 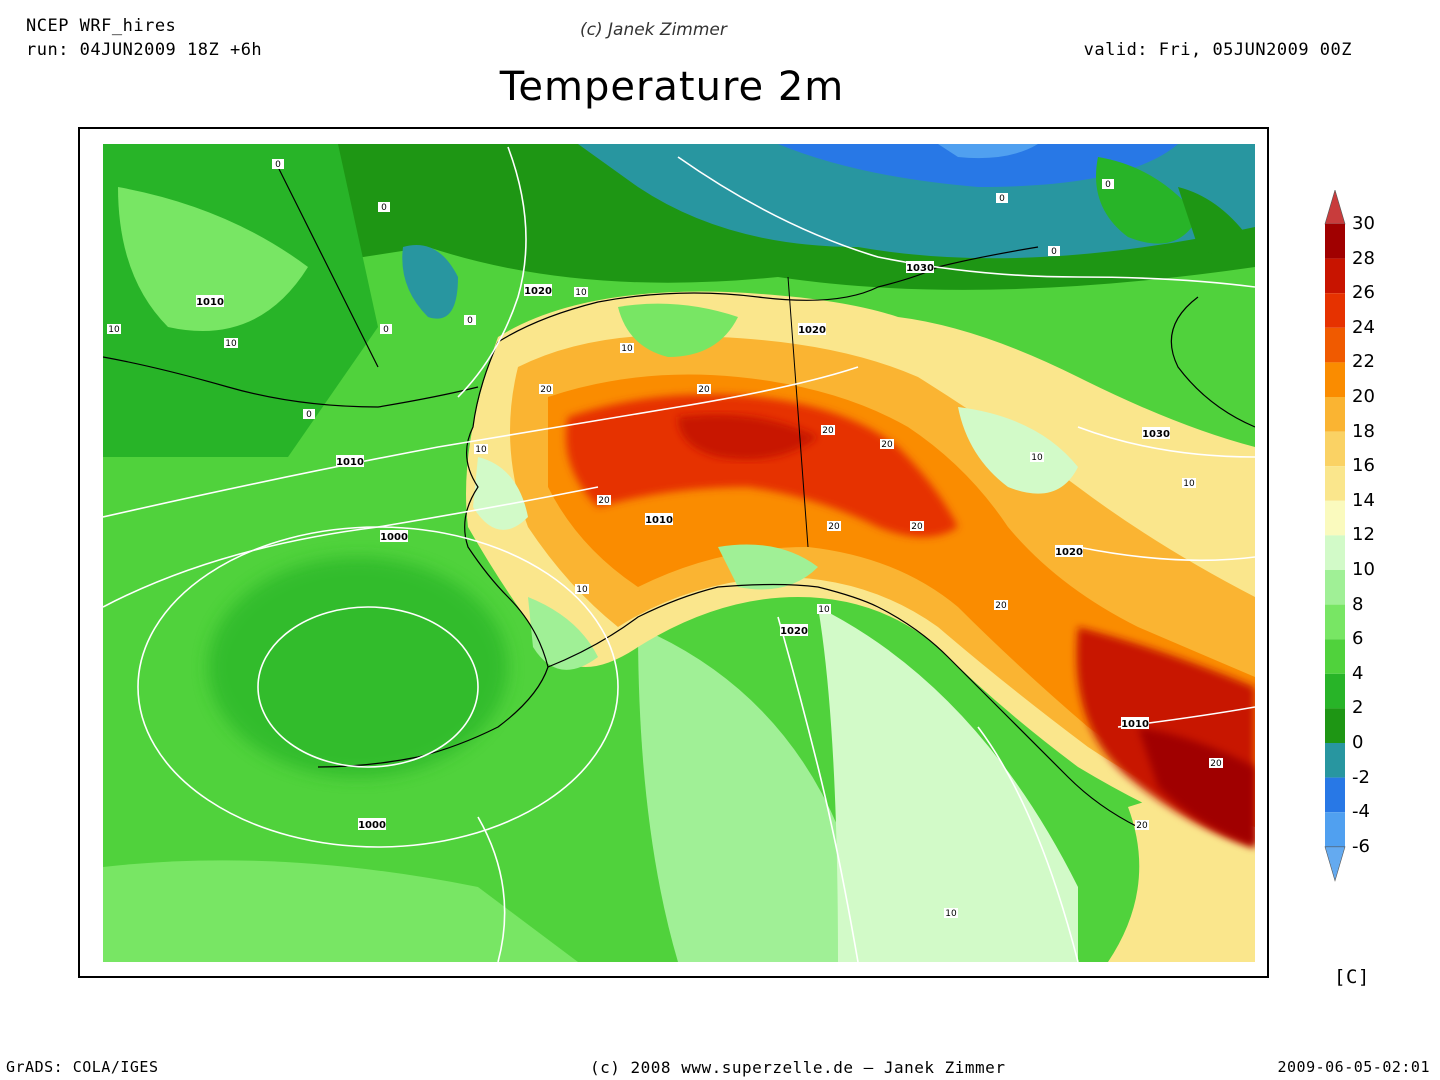 What do you see at coordinates (500, 493) in the screenshot?
I see `field-west-coast` at bounding box center [500, 493].